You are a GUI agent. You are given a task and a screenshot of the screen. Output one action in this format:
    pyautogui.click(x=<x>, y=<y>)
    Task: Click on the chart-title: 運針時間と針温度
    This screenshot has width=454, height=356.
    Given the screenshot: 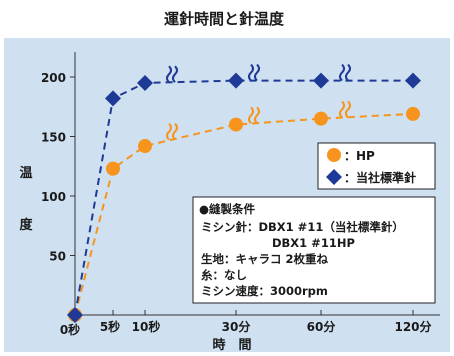 What is the action you would take?
    pyautogui.click(x=224, y=19)
    